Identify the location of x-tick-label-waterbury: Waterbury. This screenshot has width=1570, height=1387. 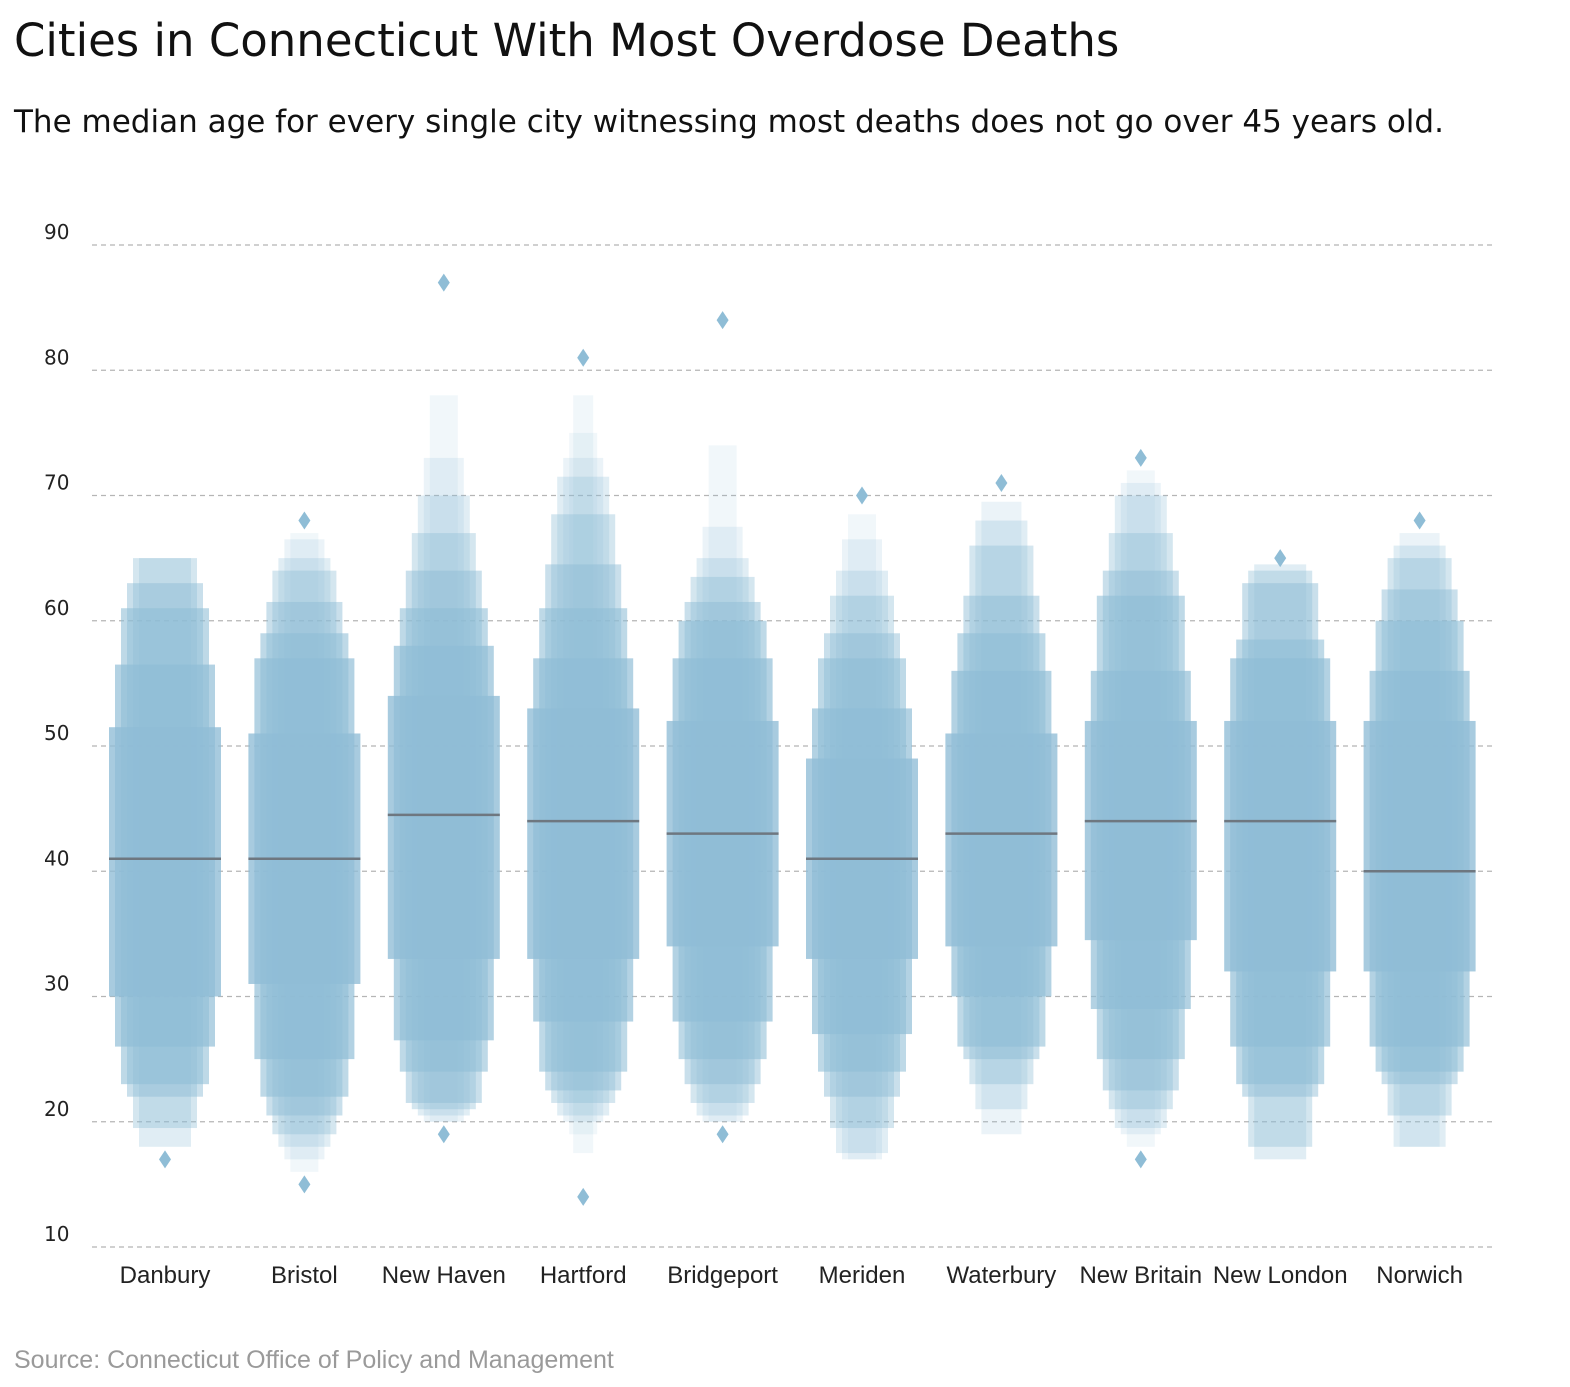
(1001, 1275).